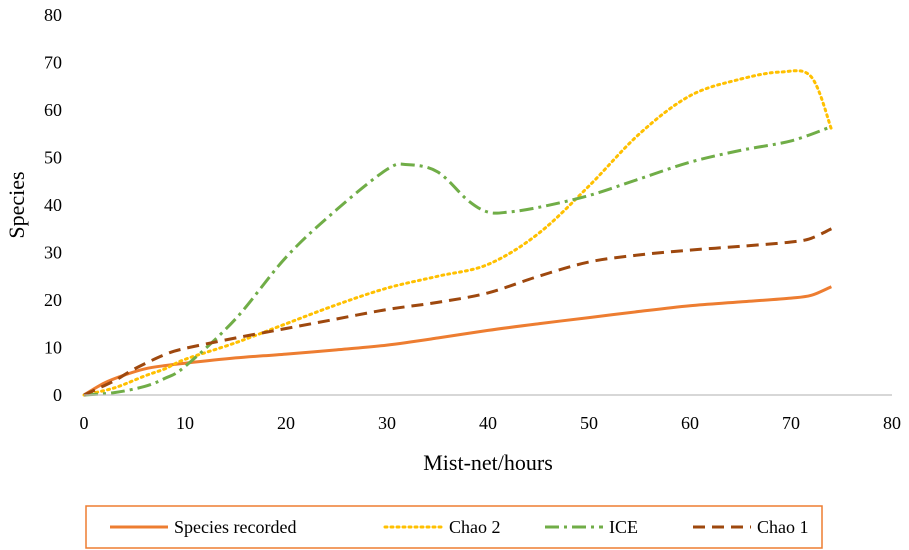 The width and height of the screenshot is (909, 550). What do you see at coordinates (589, 423) in the screenshot?
I see `x-tick-label: 50` at bounding box center [589, 423].